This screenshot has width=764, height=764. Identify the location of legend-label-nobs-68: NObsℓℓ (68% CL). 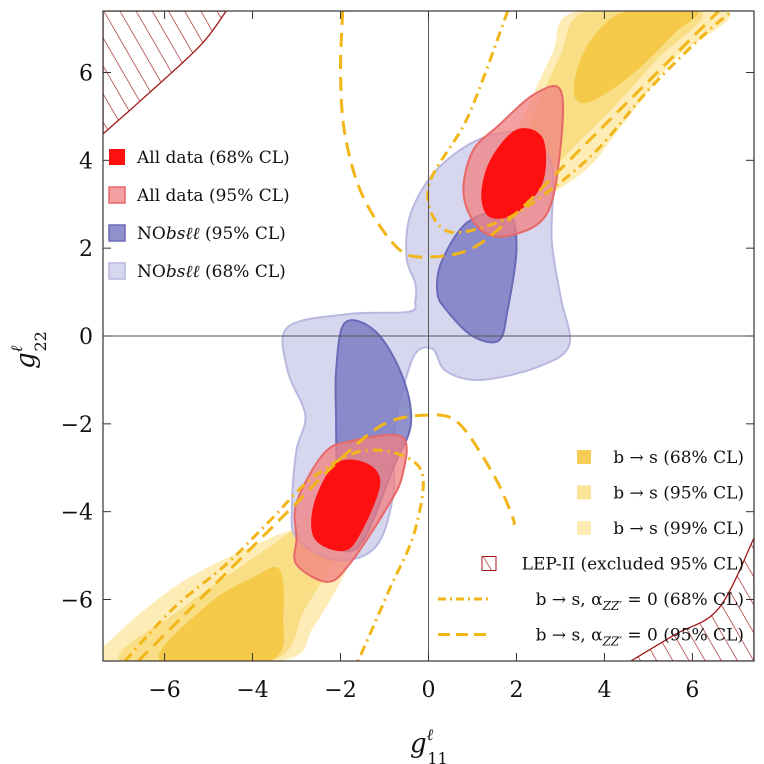
(211, 272).